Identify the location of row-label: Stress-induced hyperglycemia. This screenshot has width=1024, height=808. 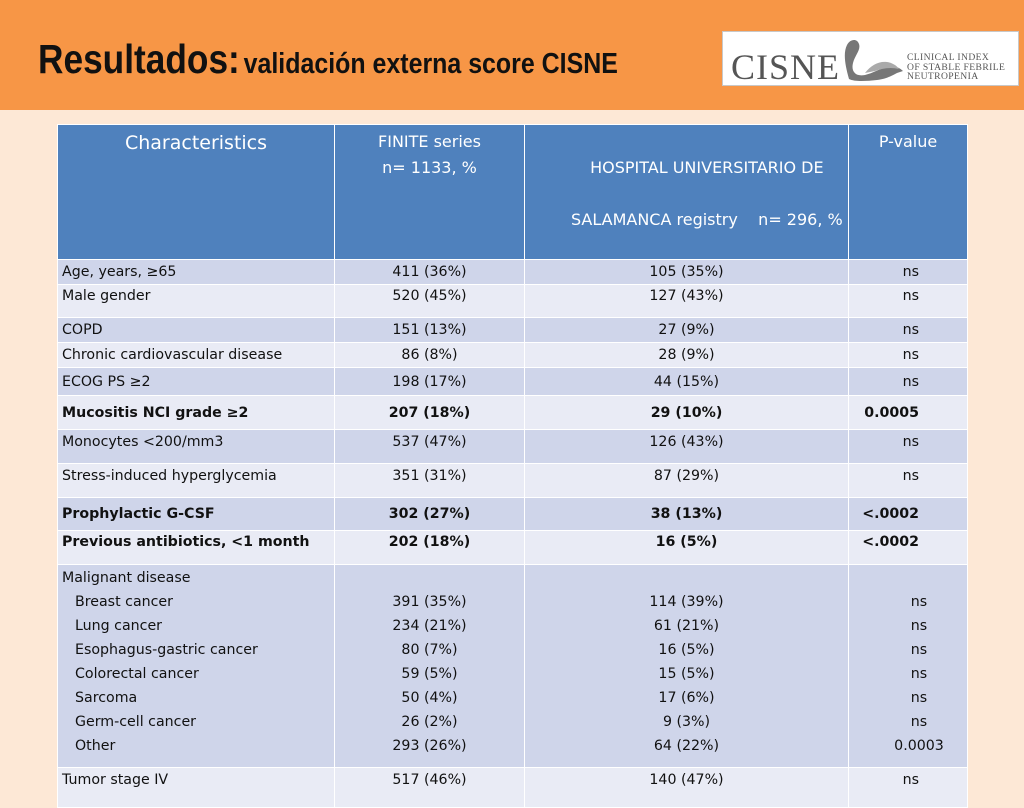
(196, 480).